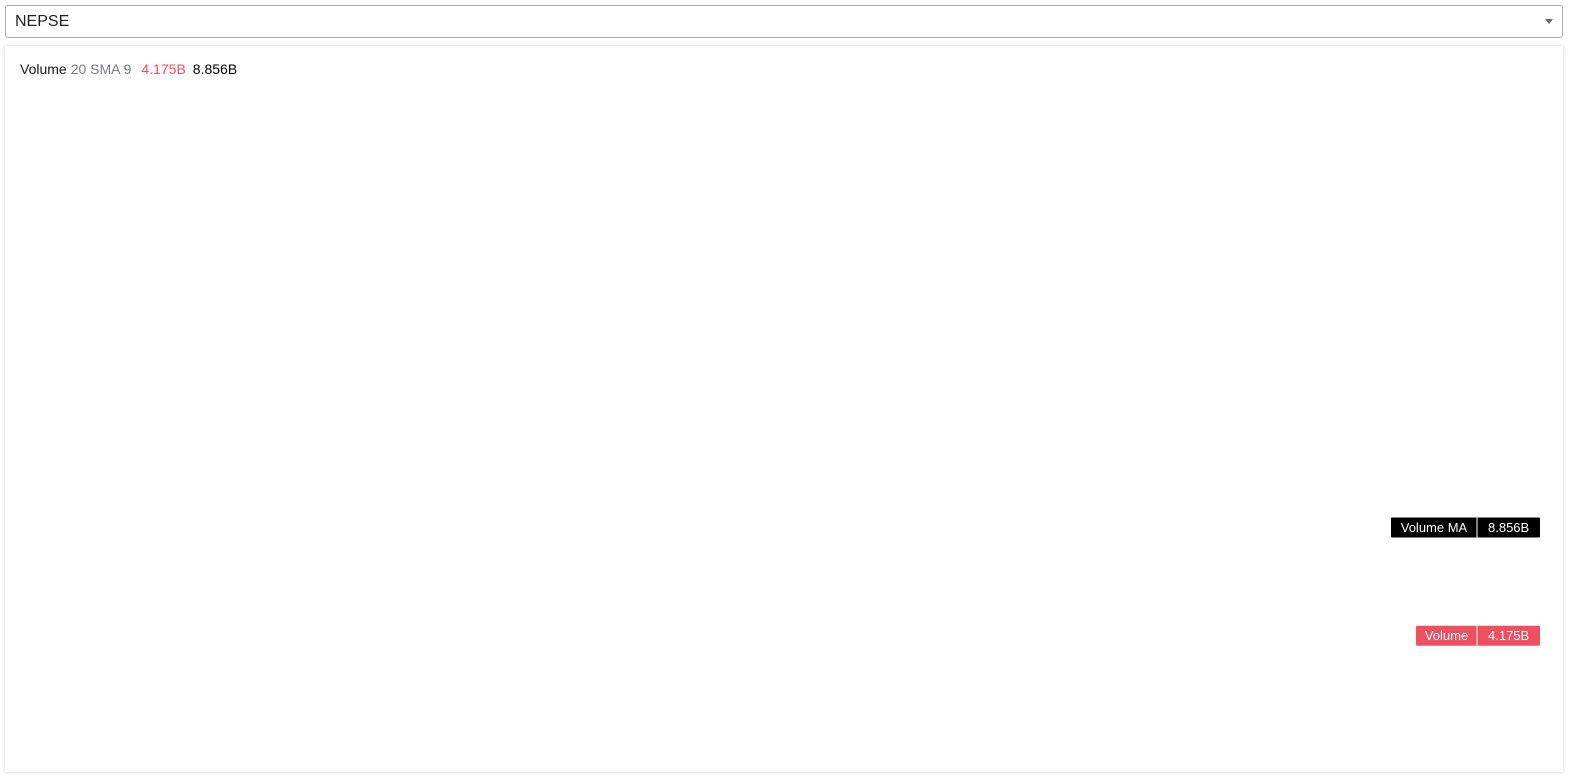 The height and width of the screenshot is (778, 1570). What do you see at coordinates (42, 21) in the screenshot?
I see `symbol-select-text: NEPSE` at bounding box center [42, 21].